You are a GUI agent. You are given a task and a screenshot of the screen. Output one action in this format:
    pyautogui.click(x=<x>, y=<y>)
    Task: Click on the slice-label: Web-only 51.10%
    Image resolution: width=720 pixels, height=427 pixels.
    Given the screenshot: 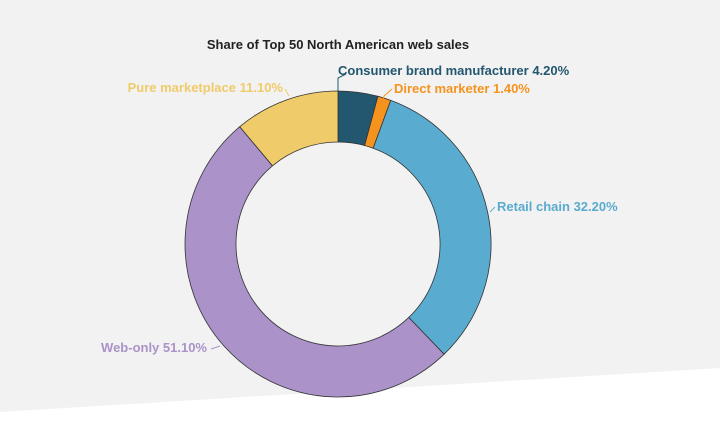 What is the action you would take?
    pyautogui.click(x=154, y=347)
    